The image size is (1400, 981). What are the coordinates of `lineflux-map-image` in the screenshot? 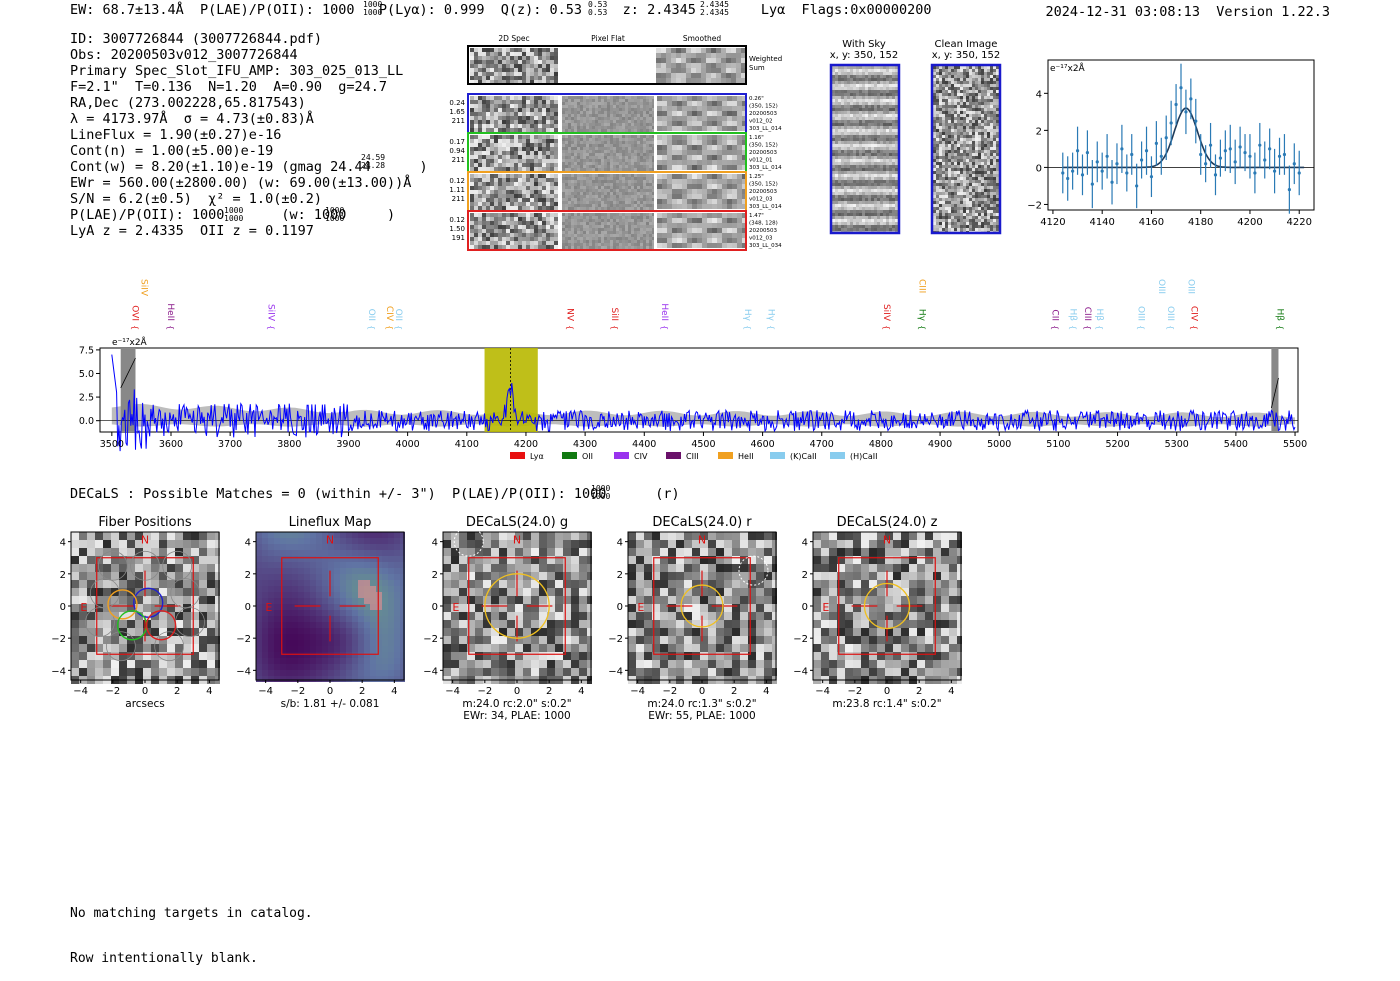 It's located at (330, 607).